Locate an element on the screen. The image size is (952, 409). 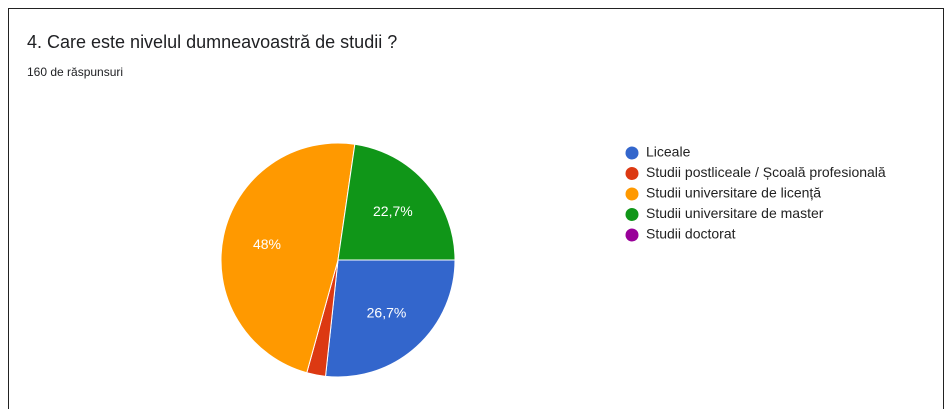
legend-label: Studii postliceale / Școală profesională is located at coordinates (766, 172).